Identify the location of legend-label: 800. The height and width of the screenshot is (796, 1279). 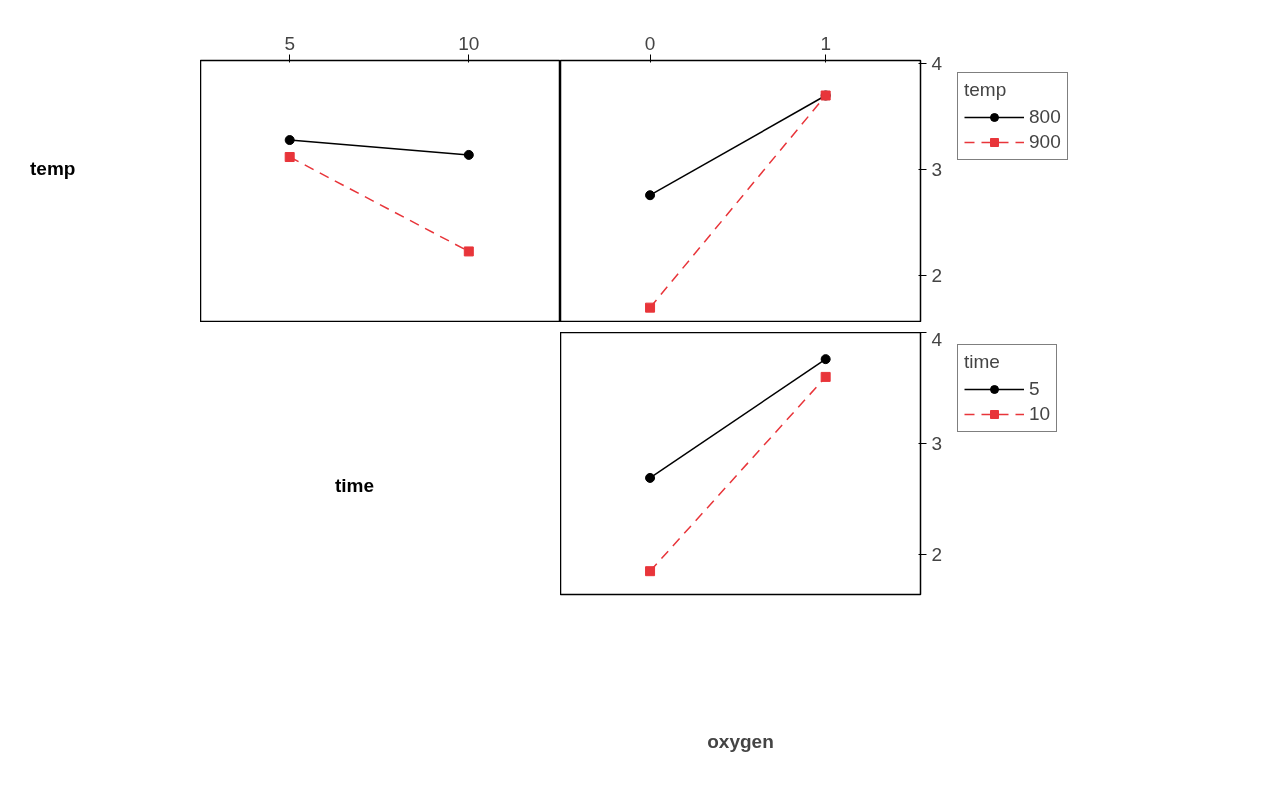
(1045, 117).